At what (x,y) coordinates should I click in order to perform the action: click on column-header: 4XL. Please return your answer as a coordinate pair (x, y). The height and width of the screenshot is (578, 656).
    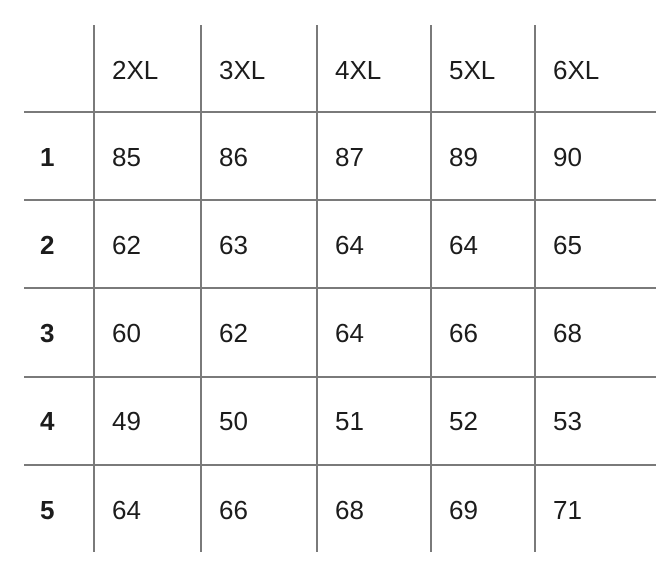
    Looking at the image, I should click on (358, 70).